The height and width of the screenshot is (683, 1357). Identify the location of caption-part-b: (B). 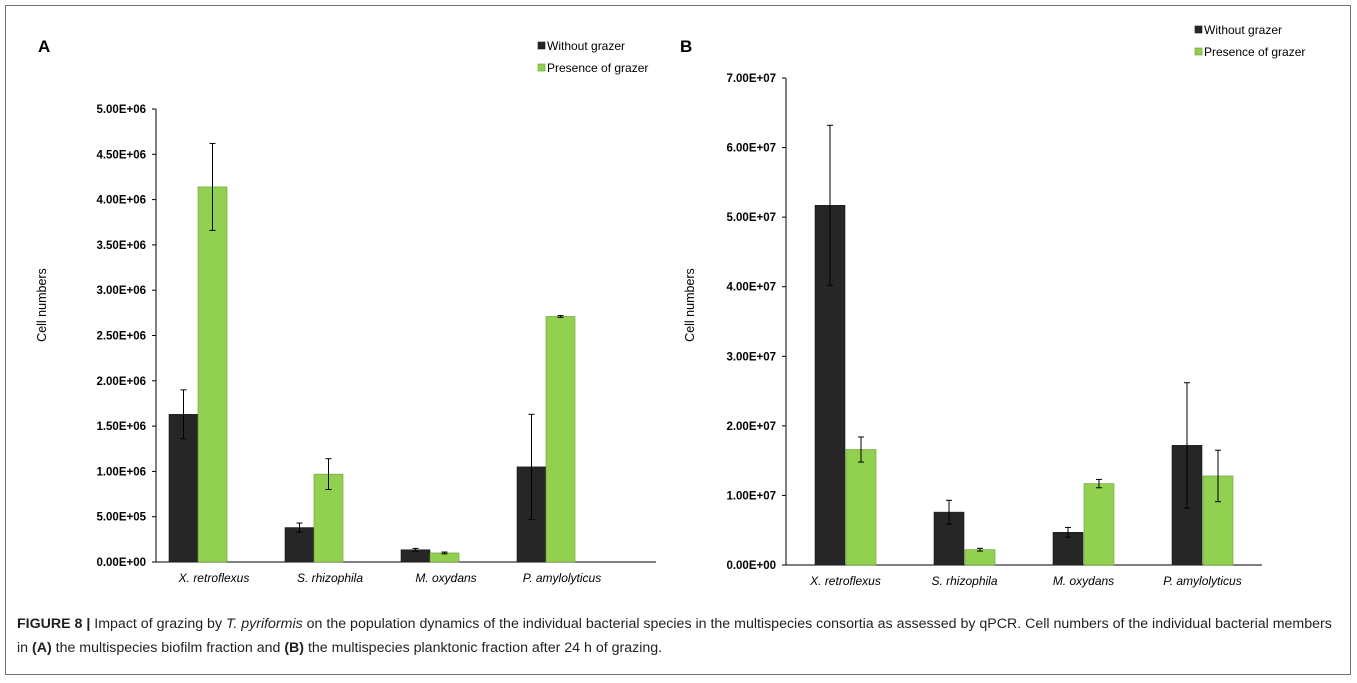
(294, 648).